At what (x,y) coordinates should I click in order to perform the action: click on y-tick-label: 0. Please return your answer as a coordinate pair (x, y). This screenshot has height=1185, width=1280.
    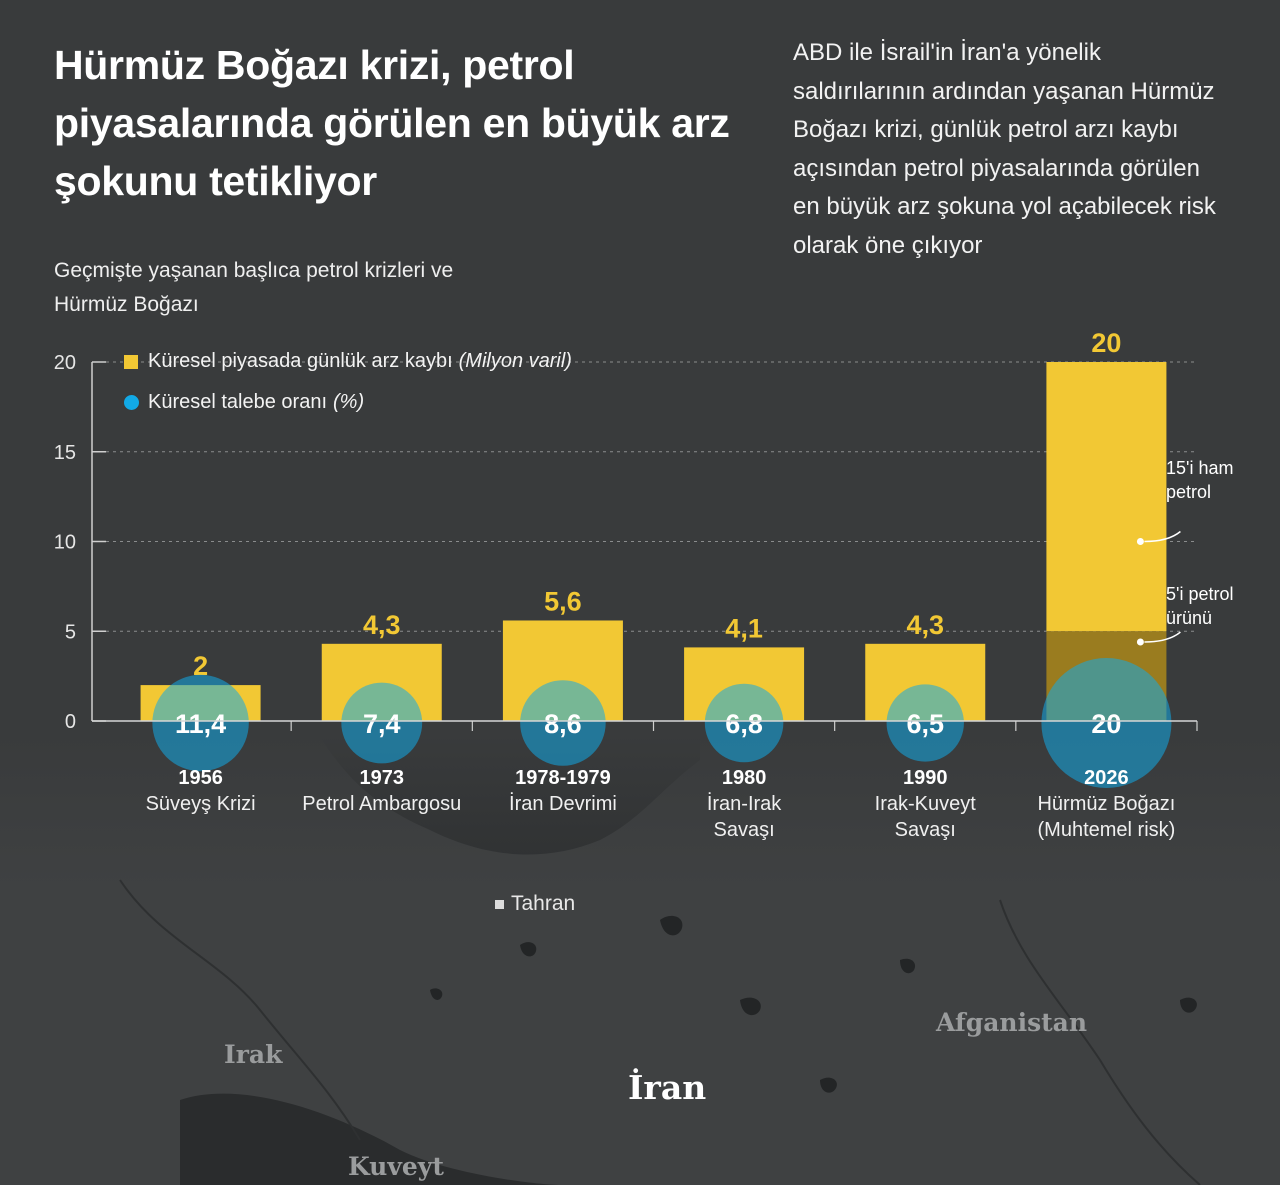
    Looking at the image, I should click on (70, 722).